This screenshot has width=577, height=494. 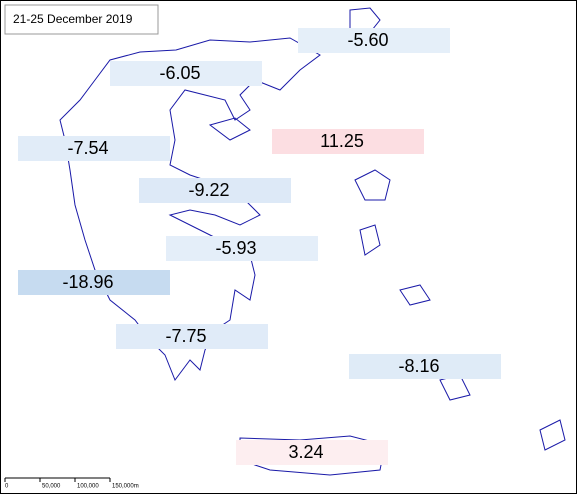 I want to click on scale-label: 50,000, so click(x=51, y=487).